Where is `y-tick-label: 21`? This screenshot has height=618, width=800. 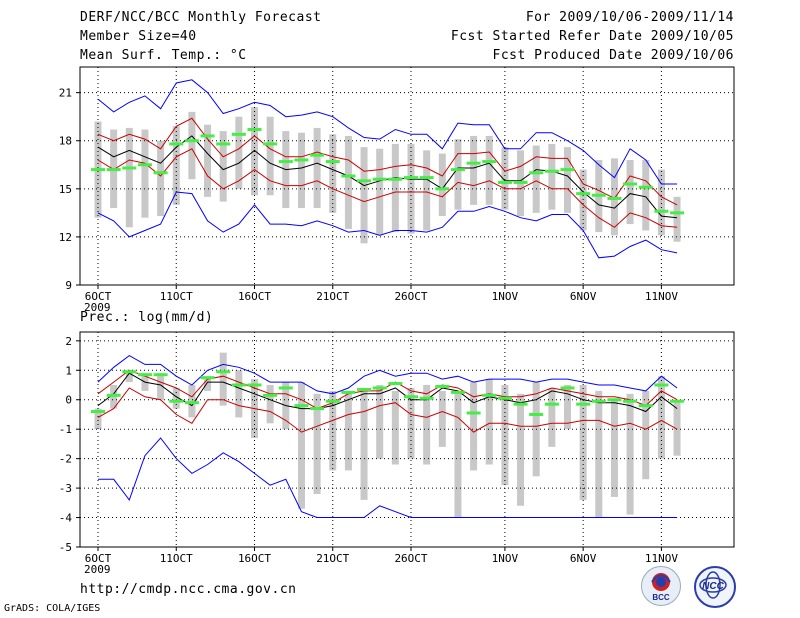
y-tick-label: 21 is located at coordinates (65, 93).